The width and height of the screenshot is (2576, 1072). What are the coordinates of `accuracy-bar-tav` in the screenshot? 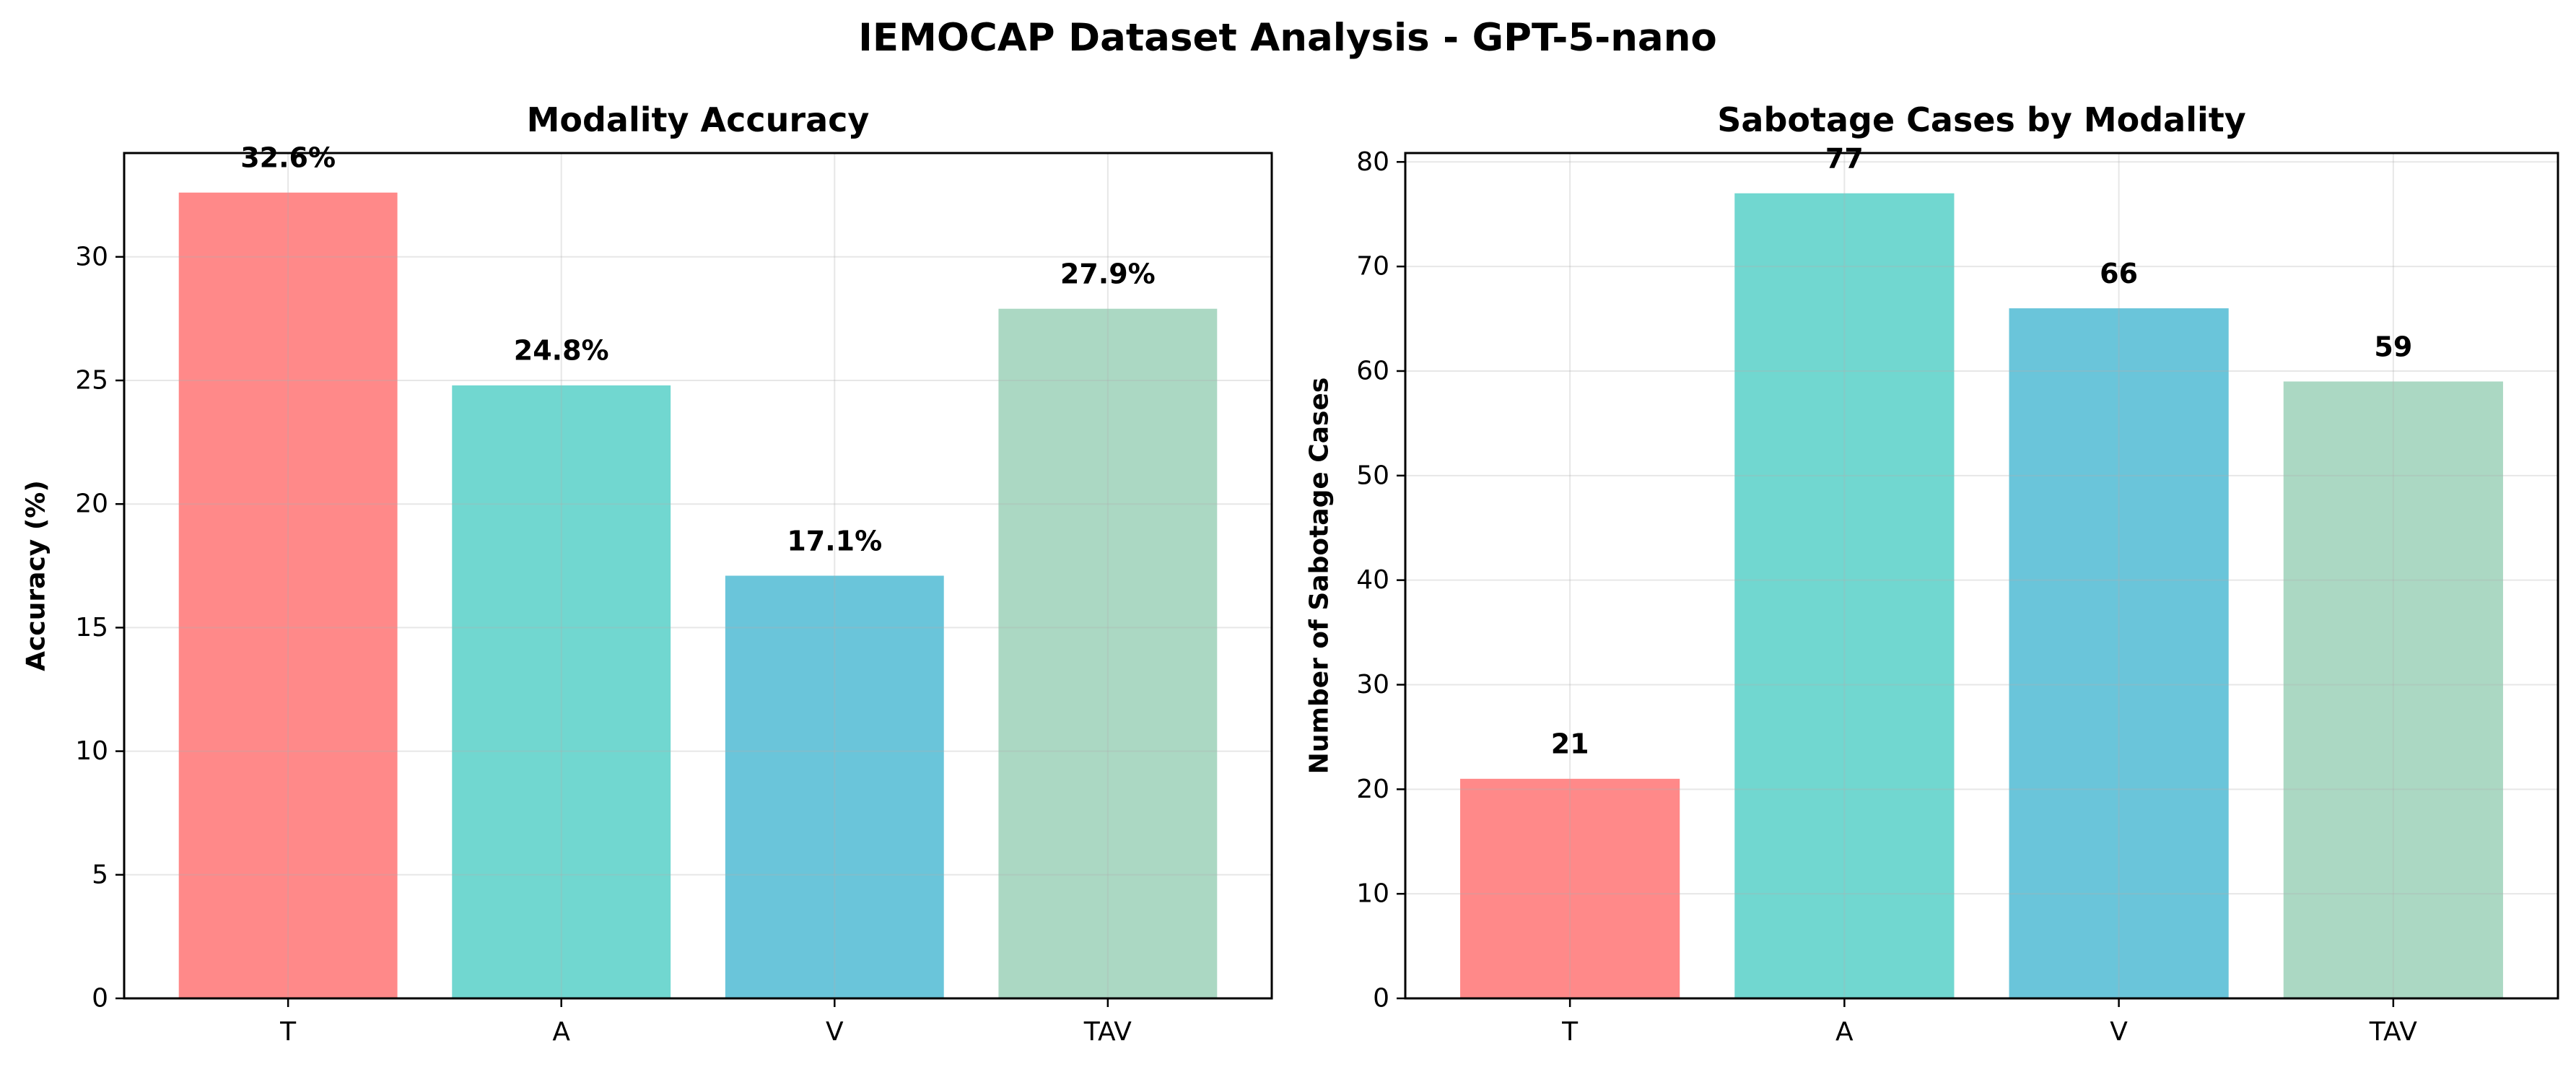 It's located at (1108, 653).